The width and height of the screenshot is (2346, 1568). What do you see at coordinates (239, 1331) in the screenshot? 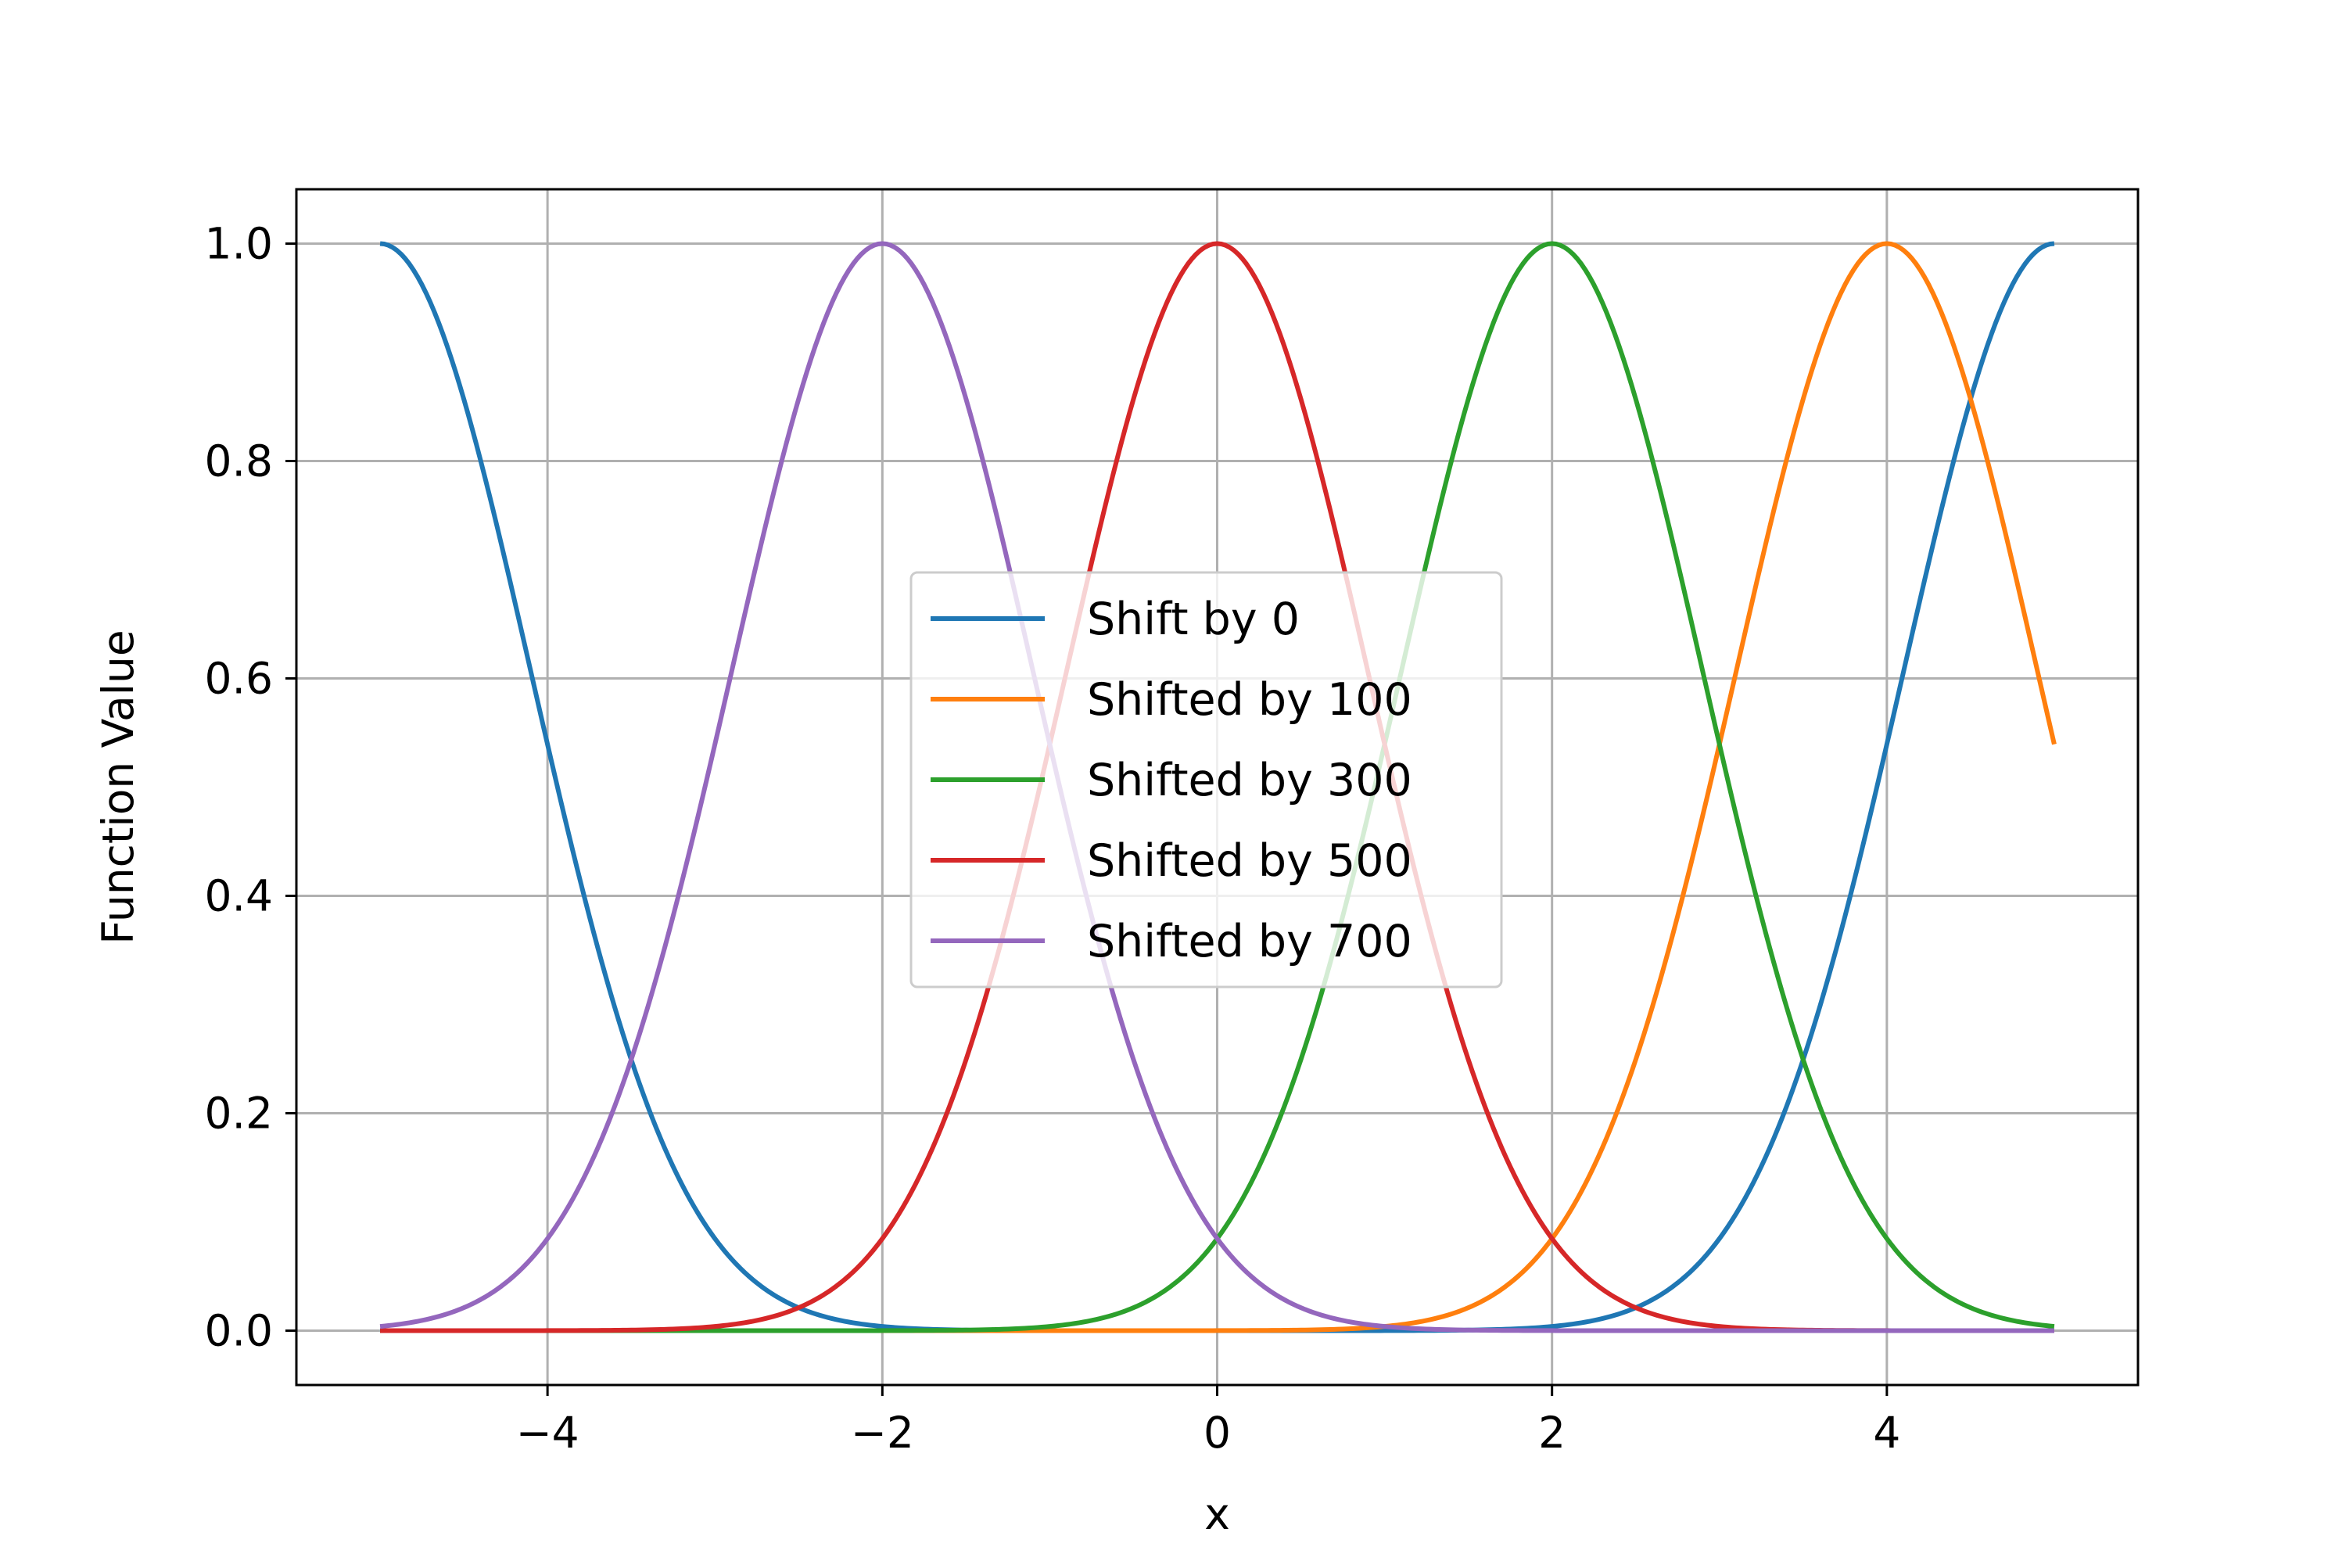
I see `y-tick-label: 0.0` at bounding box center [239, 1331].